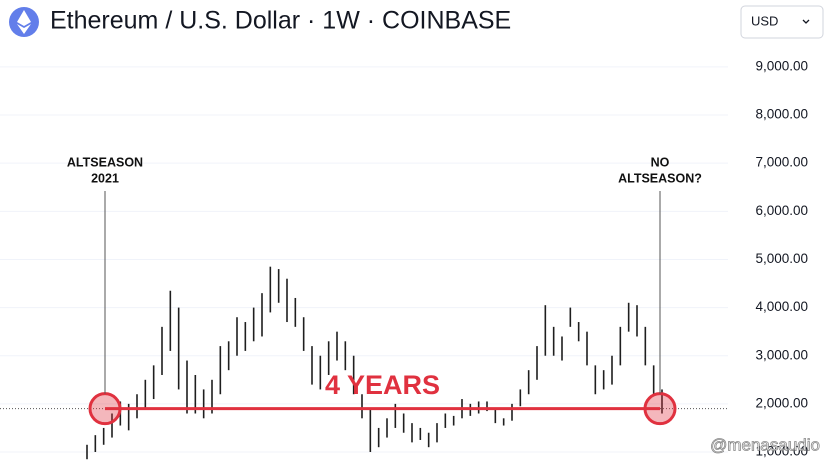 This screenshot has width=829, height=465. I want to click on currency-select: USD, so click(782, 22).